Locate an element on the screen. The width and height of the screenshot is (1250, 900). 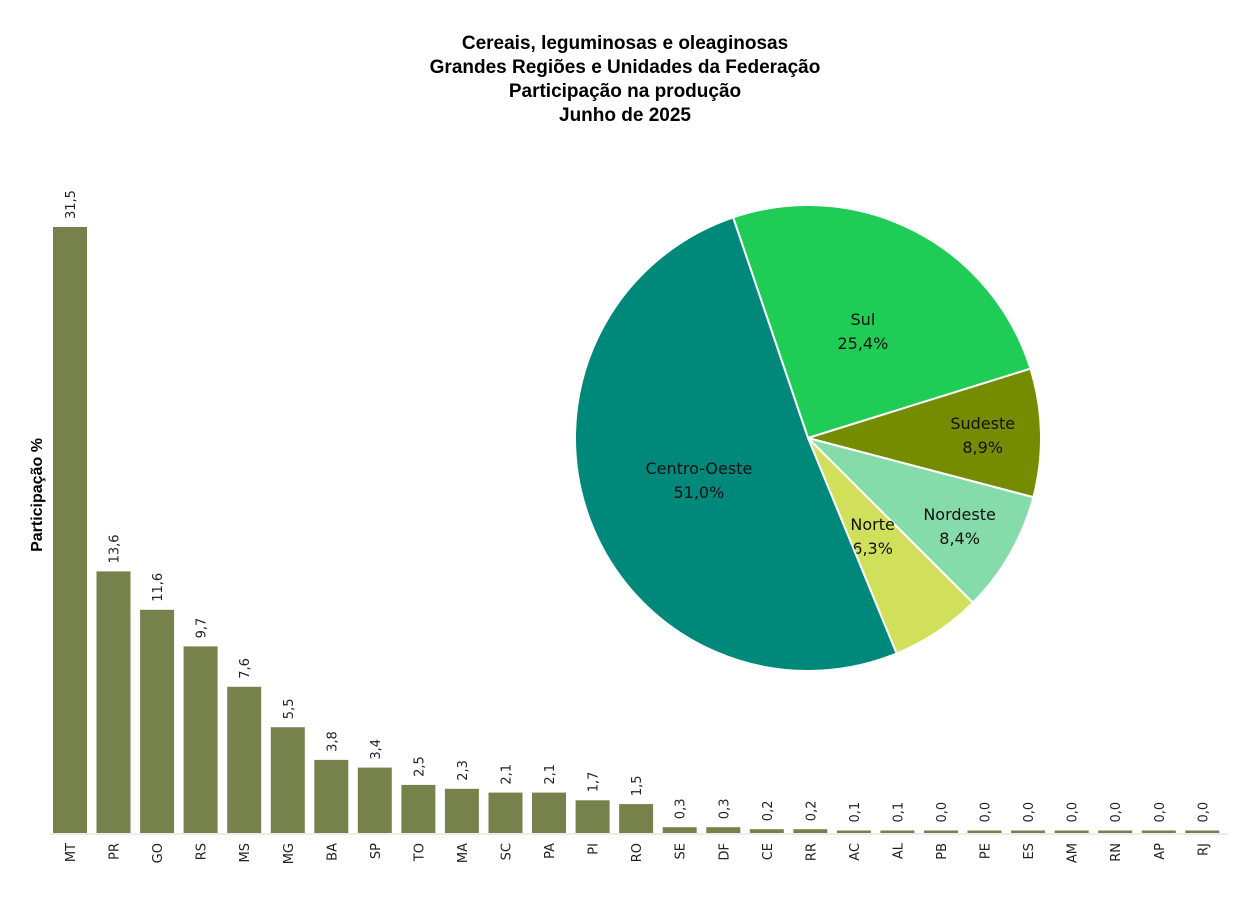
x-tick-label-pa: PA is located at coordinates (550, 851).